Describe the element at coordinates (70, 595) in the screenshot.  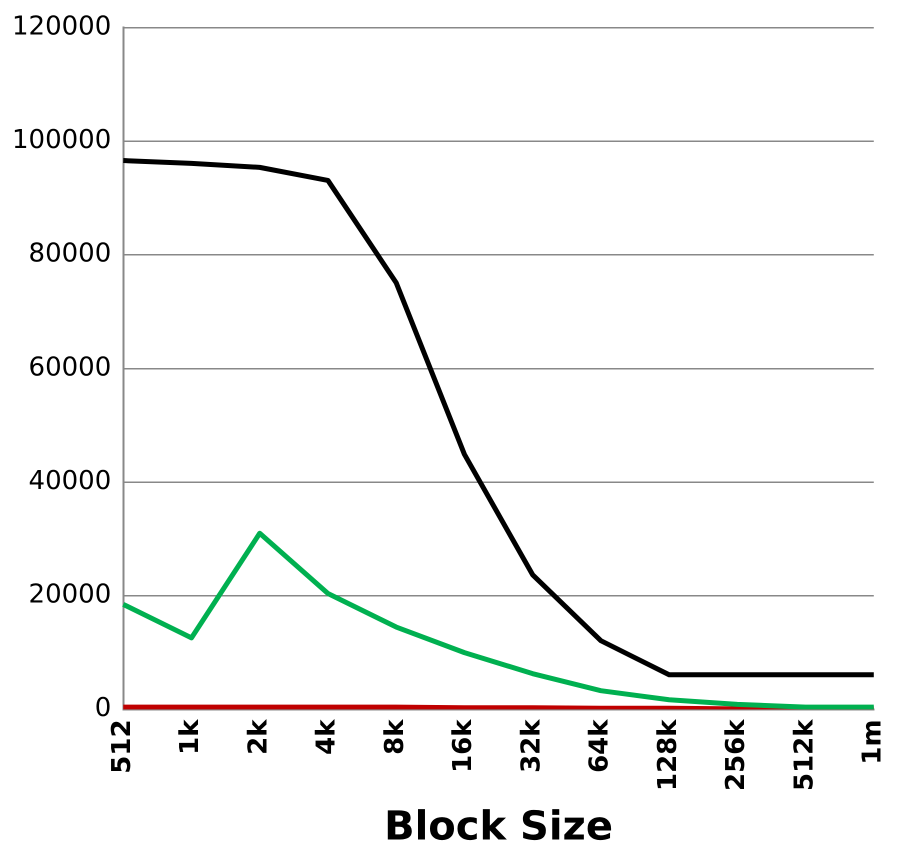
I see `y-tick-label: 20000` at that location.